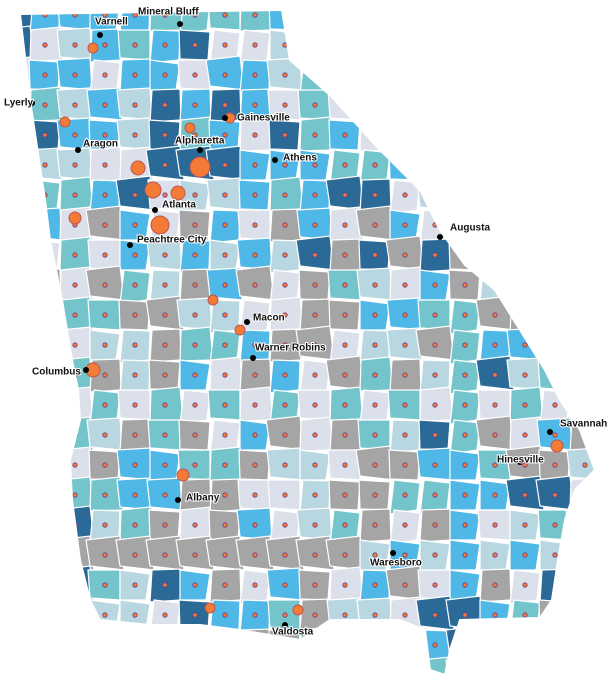 This screenshot has width=615, height=687. Describe the element at coordinates (300, 158) in the screenshot. I see `city-label: Athens` at that location.